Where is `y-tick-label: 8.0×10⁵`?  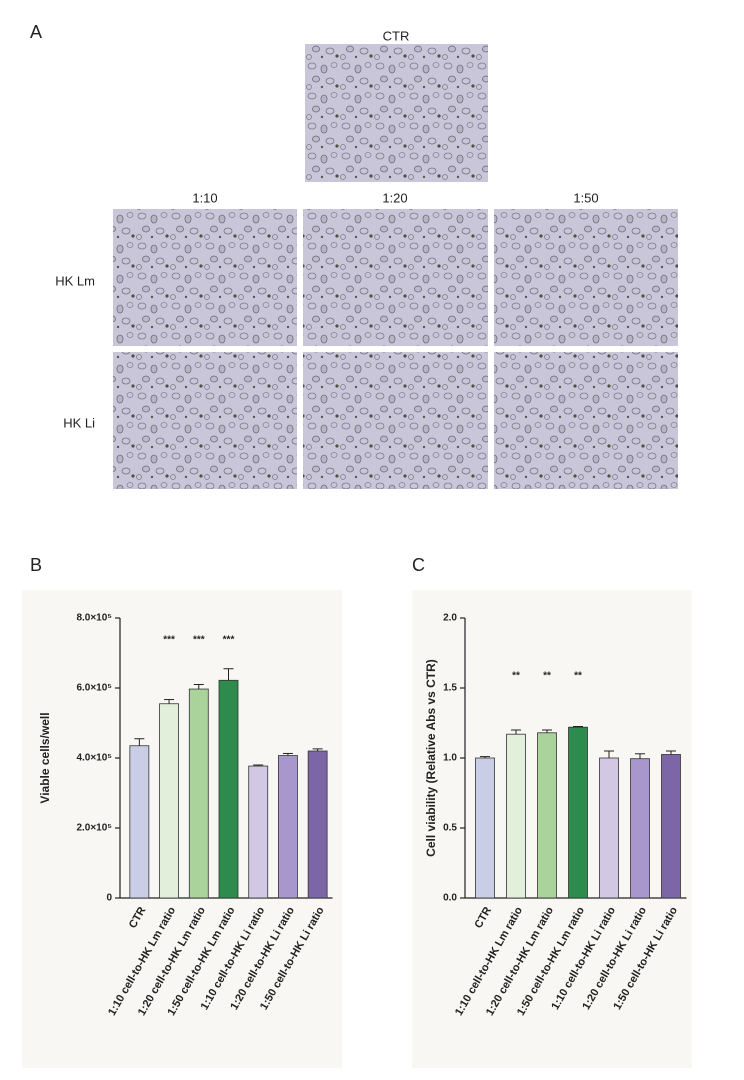 y-tick-label: 8.0×10⁵ is located at coordinates (94, 618).